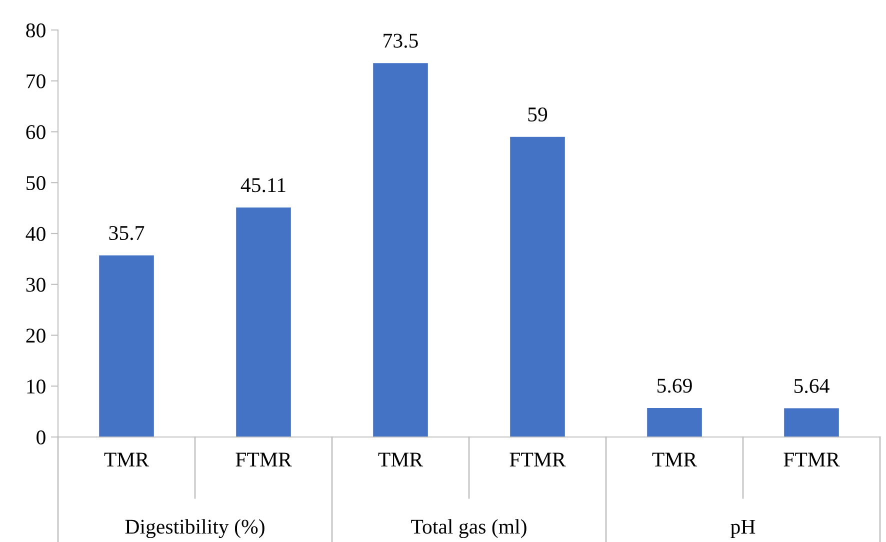 The height and width of the screenshot is (542, 886). Describe the element at coordinates (263, 185) in the screenshot. I see `data-label: 45.11` at that location.